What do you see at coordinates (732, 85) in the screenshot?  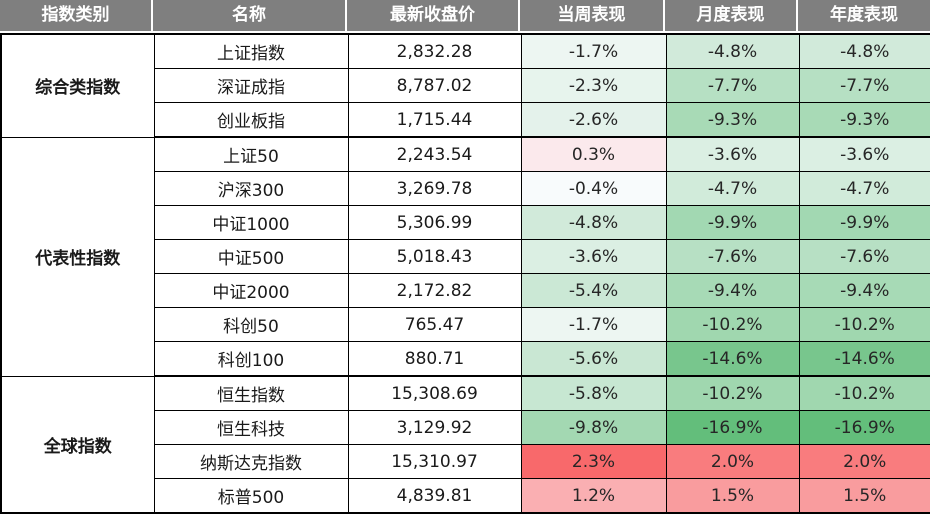 I see `month-performance-cell: -7.7%` at bounding box center [732, 85].